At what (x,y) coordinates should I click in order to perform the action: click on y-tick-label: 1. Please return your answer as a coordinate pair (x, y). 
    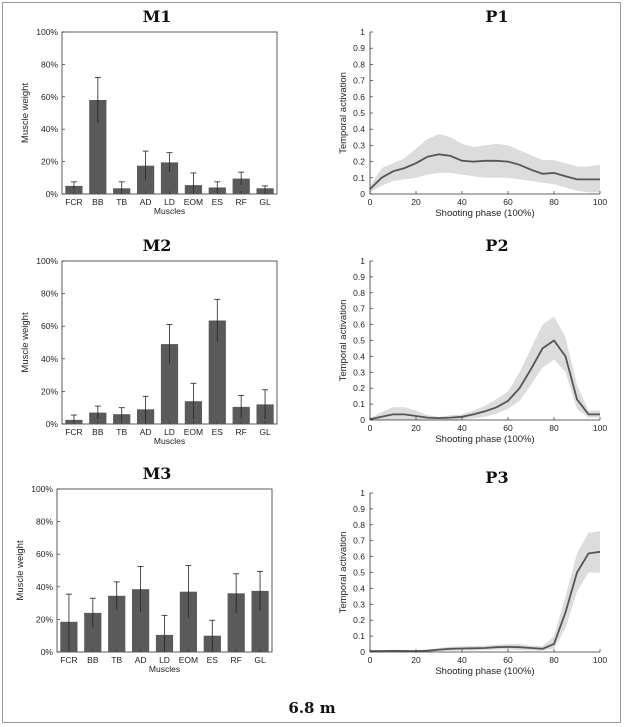
    Looking at the image, I should click on (362, 261).